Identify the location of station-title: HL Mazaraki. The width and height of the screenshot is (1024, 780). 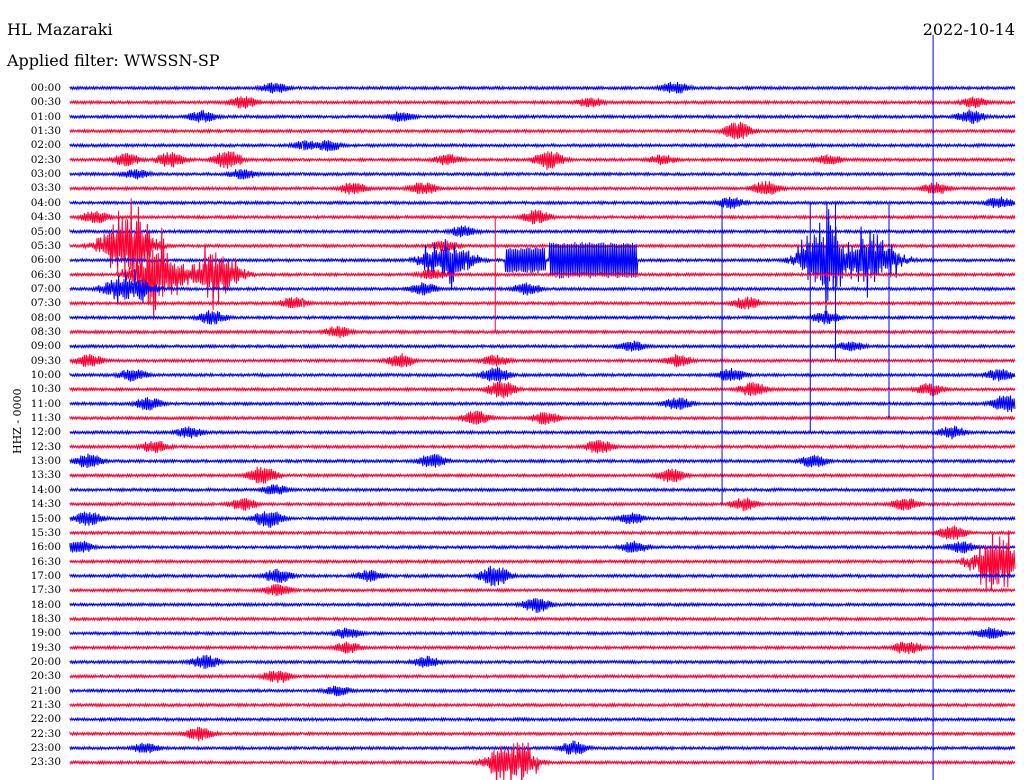
(60, 29).